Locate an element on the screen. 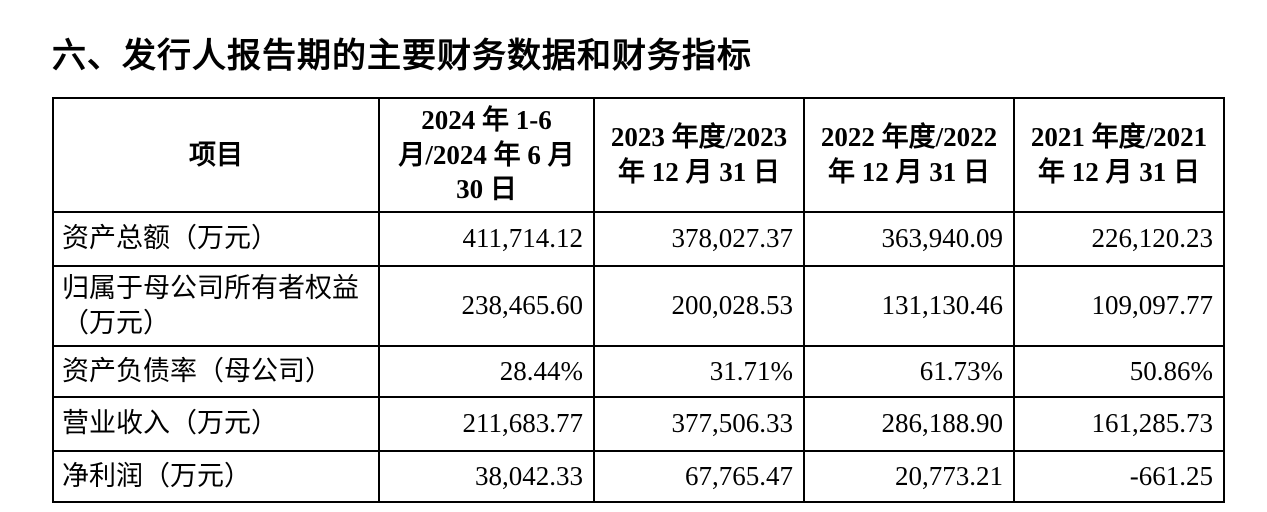  cell-value: 28.44% is located at coordinates (486, 371).